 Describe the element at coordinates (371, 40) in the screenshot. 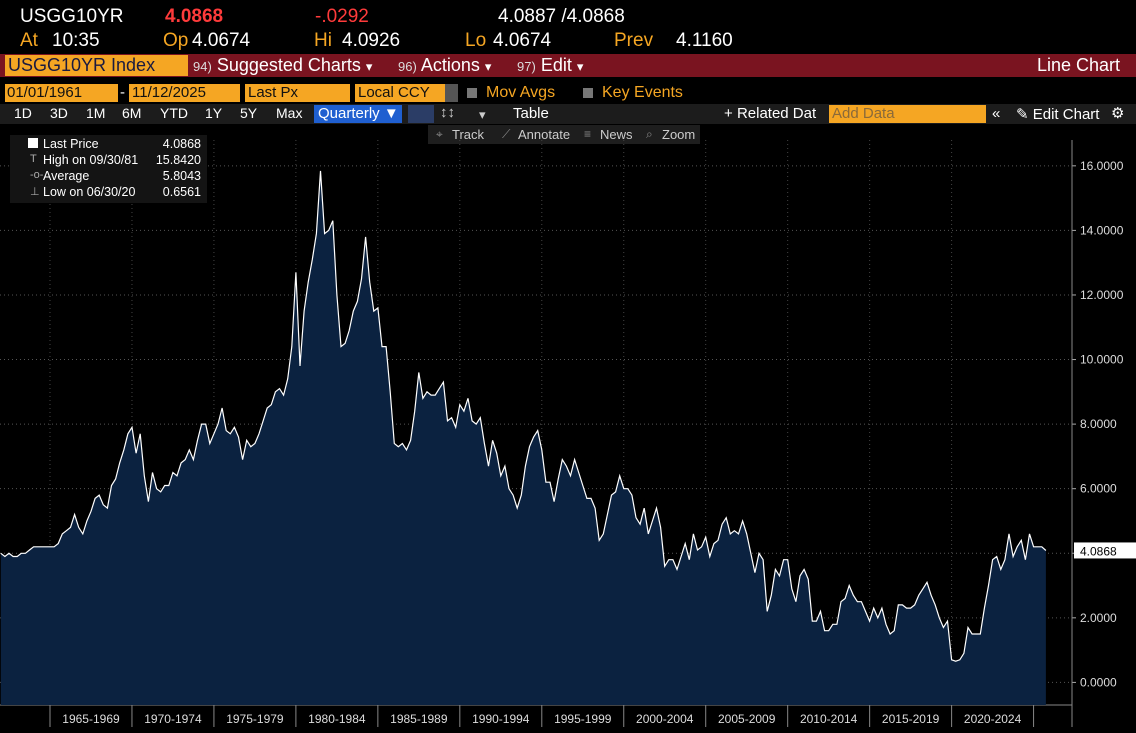

I see `high: 4.0926` at that location.